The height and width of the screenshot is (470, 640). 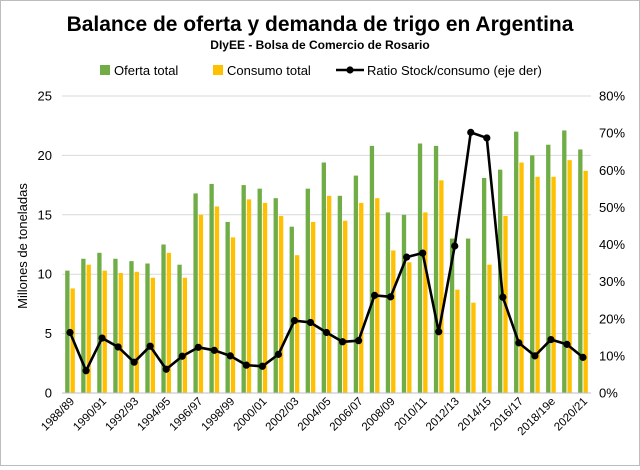 I want to click on y2-tick-label: 10%, so click(x=612, y=355).